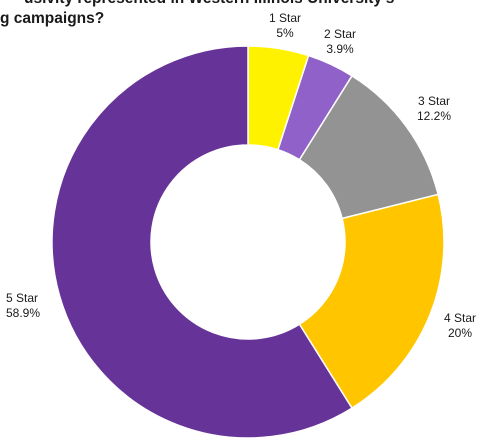 The width and height of the screenshot is (482, 438). Describe the element at coordinates (23, 313) in the screenshot. I see `slice-value-5-star: 58.9%` at that location.